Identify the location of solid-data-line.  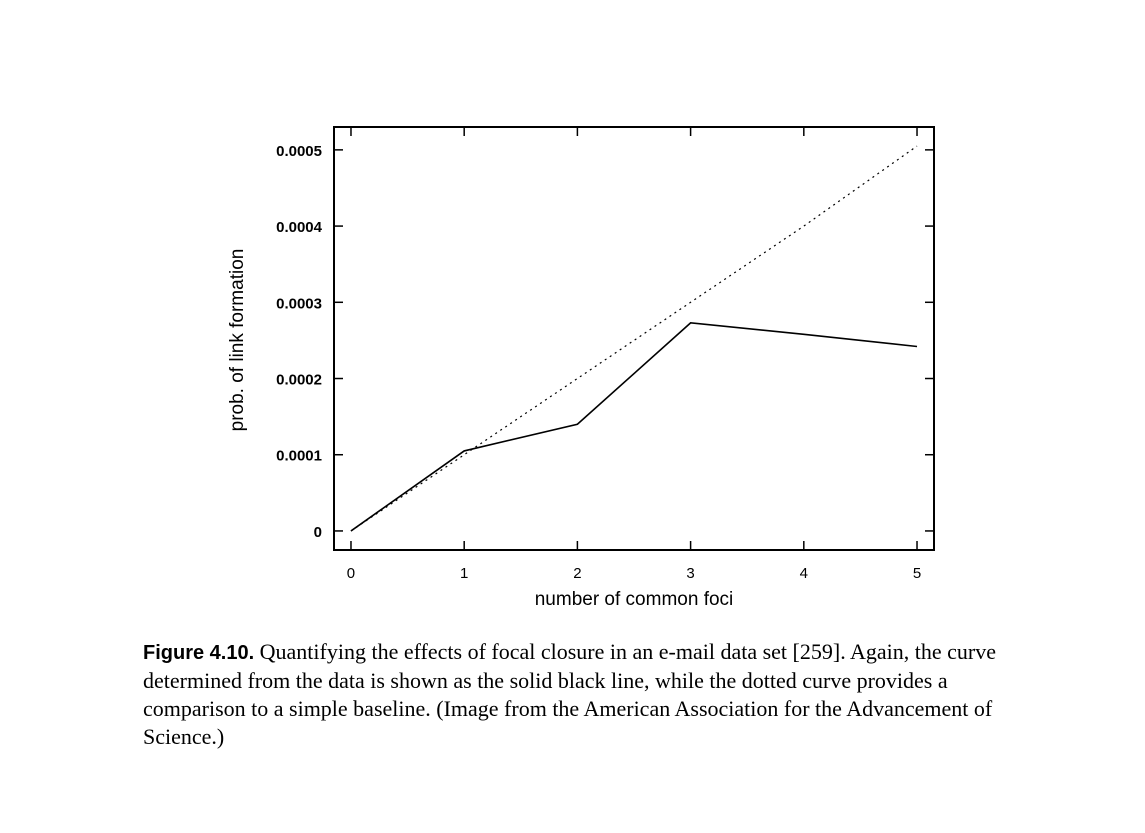
(634, 427).